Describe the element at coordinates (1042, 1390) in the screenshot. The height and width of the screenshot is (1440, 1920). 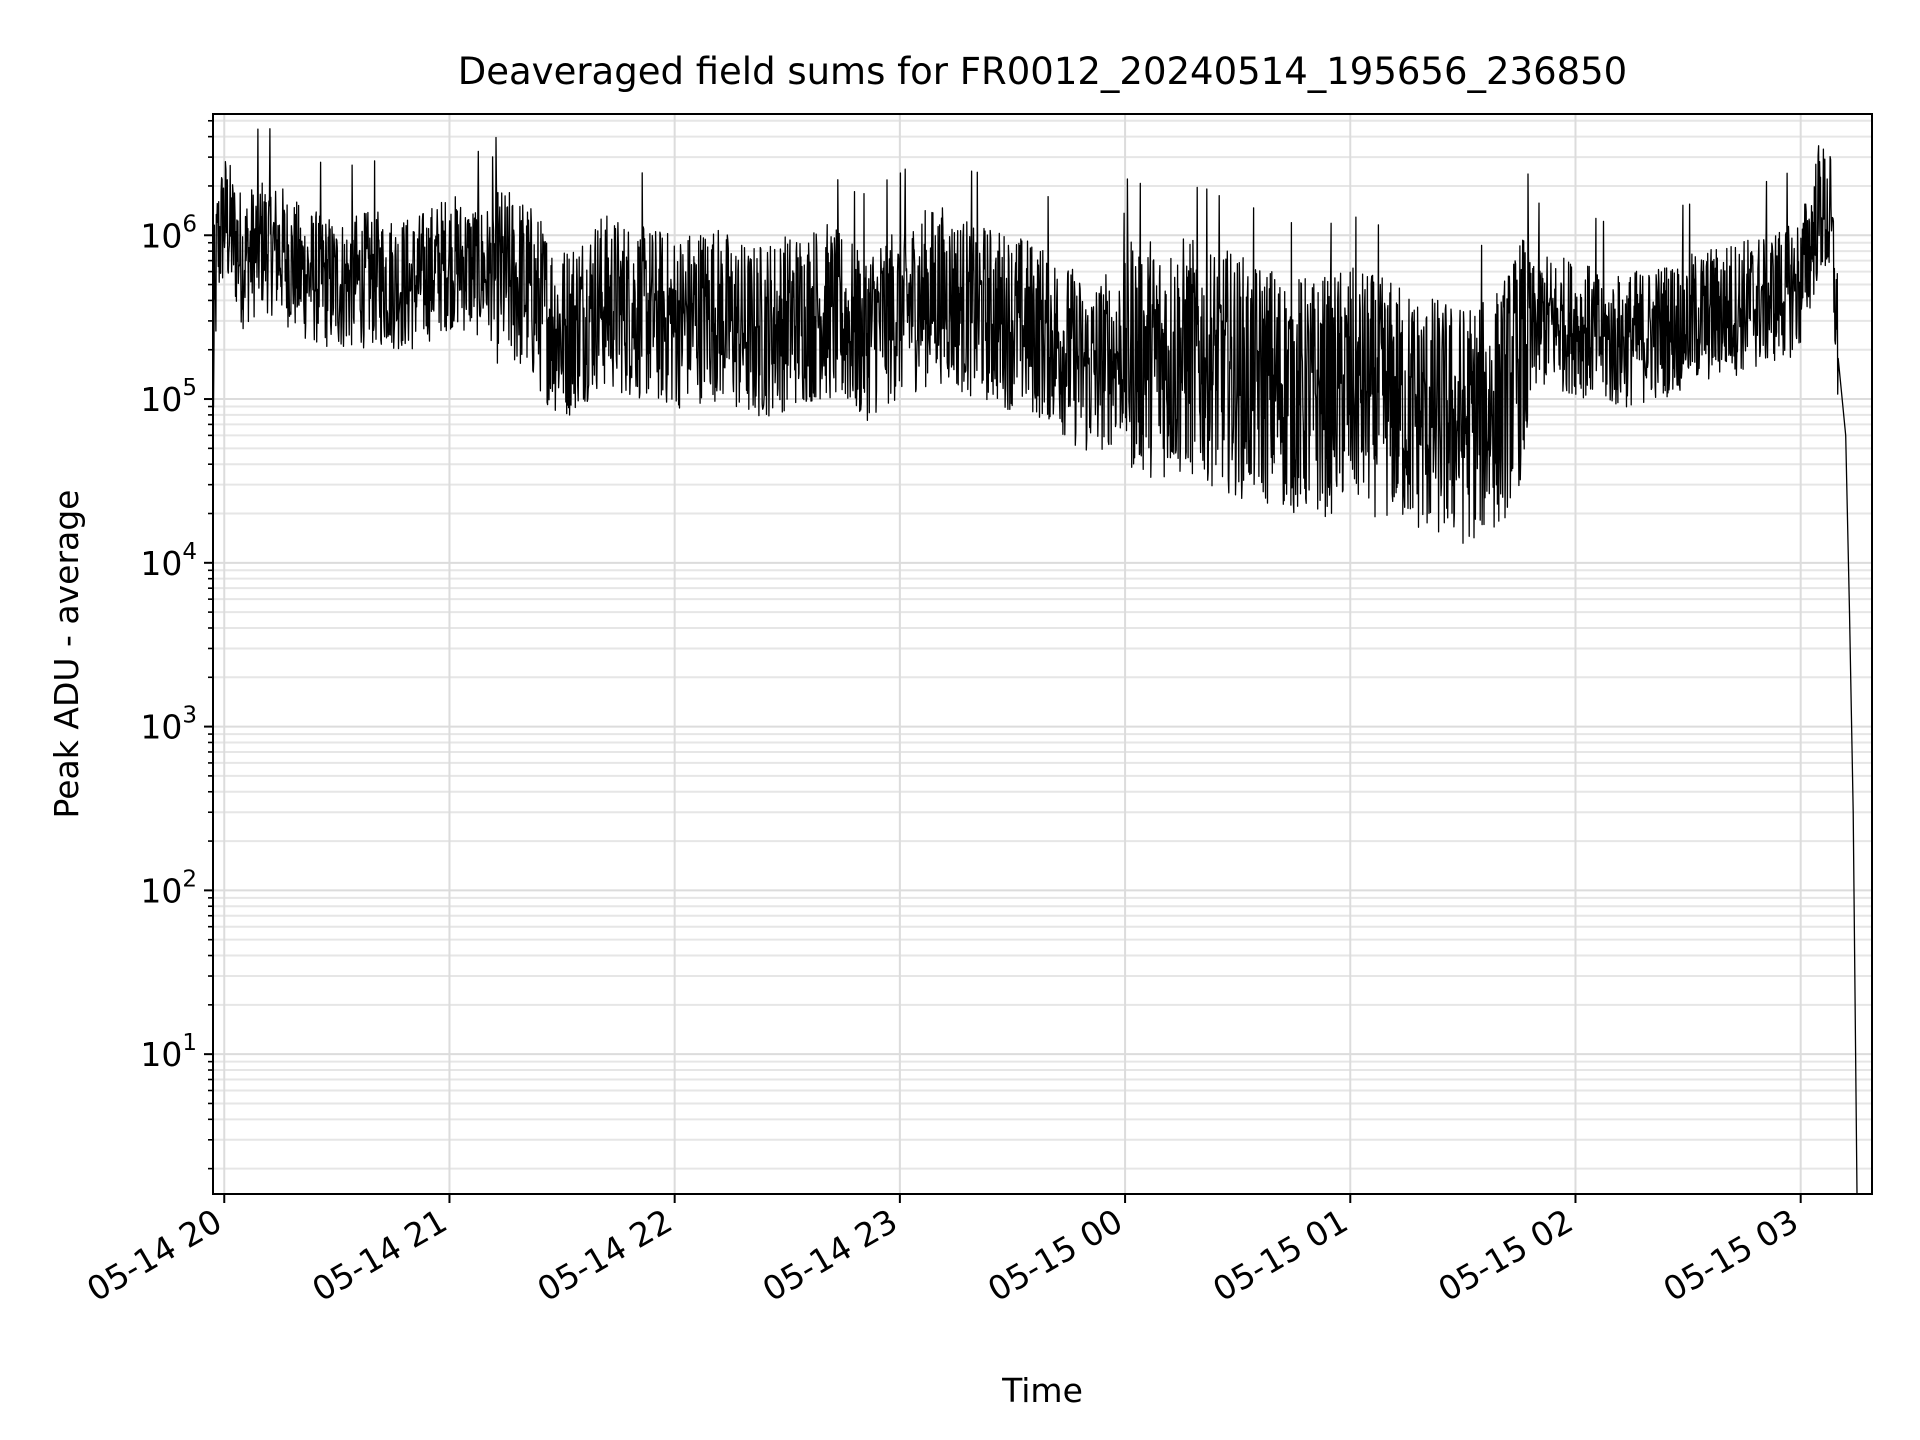
I see `x-axis-label: Time` at that location.